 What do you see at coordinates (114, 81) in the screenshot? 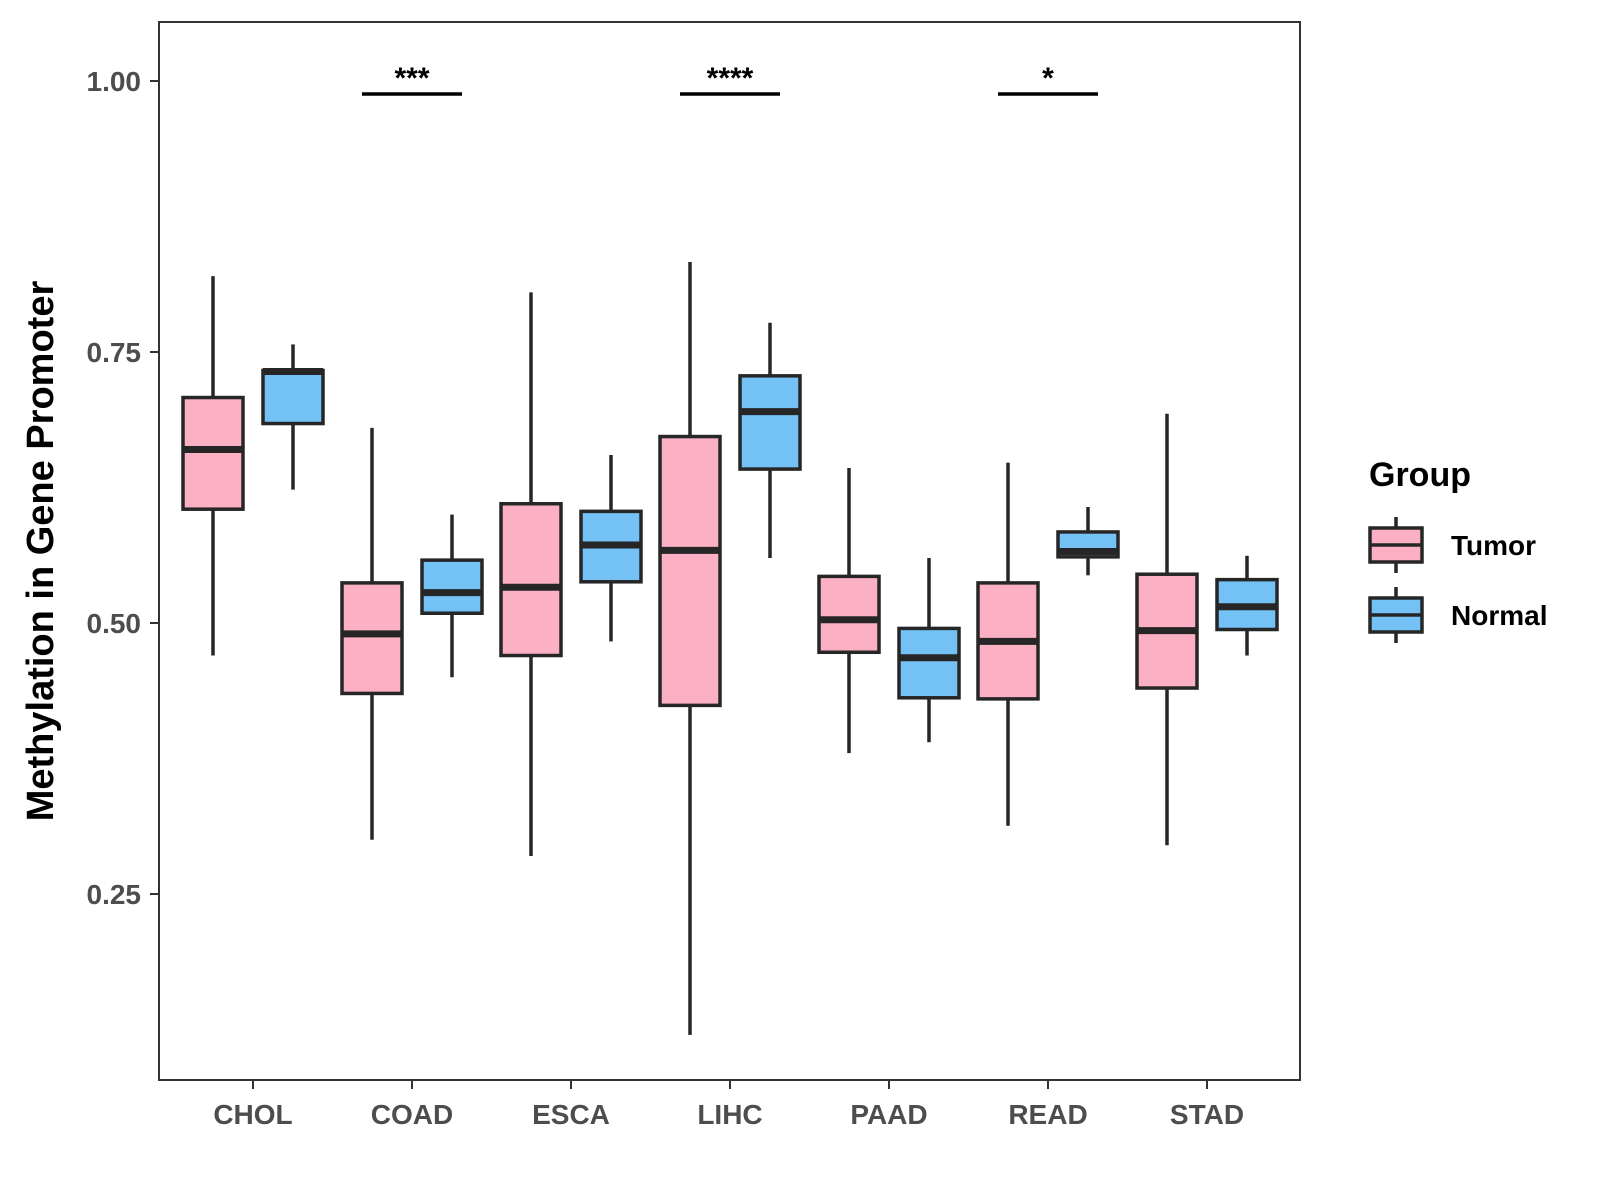
I see `y-tick-label: 1.00` at bounding box center [114, 81].